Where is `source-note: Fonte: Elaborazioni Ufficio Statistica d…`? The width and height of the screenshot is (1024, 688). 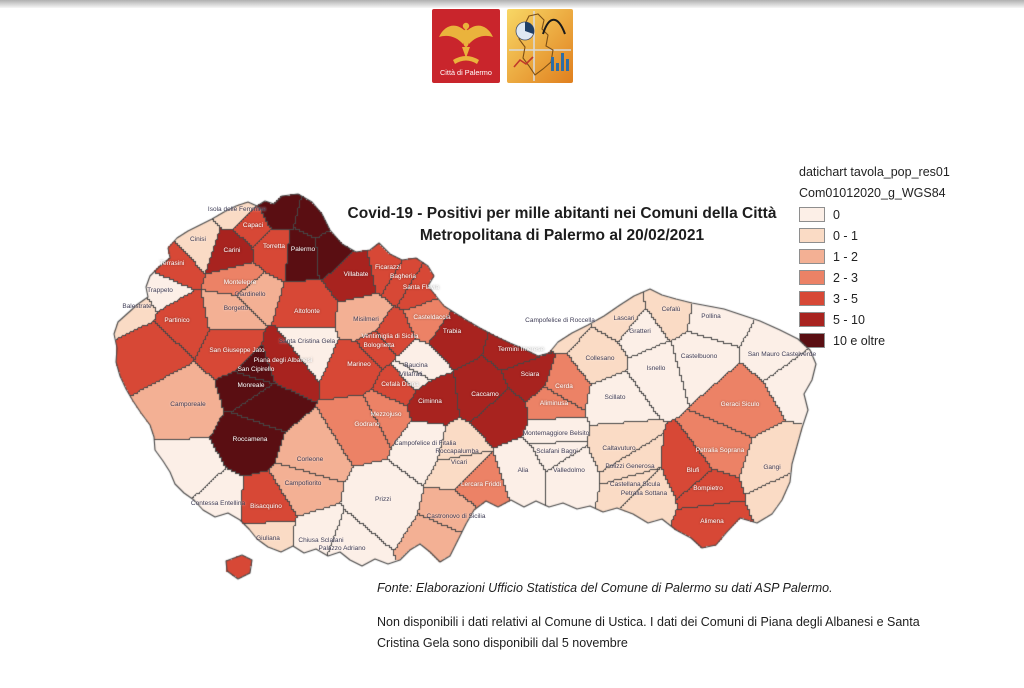
source-note: Fonte: Elaborazioni Ufficio Statistica d… is located at coordinates (605, 588).